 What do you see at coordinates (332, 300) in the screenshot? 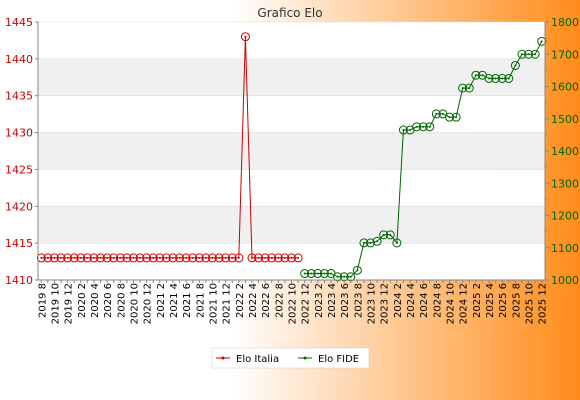
I see `x-tick-label: 2023 4` at bounding box center [332, 300].